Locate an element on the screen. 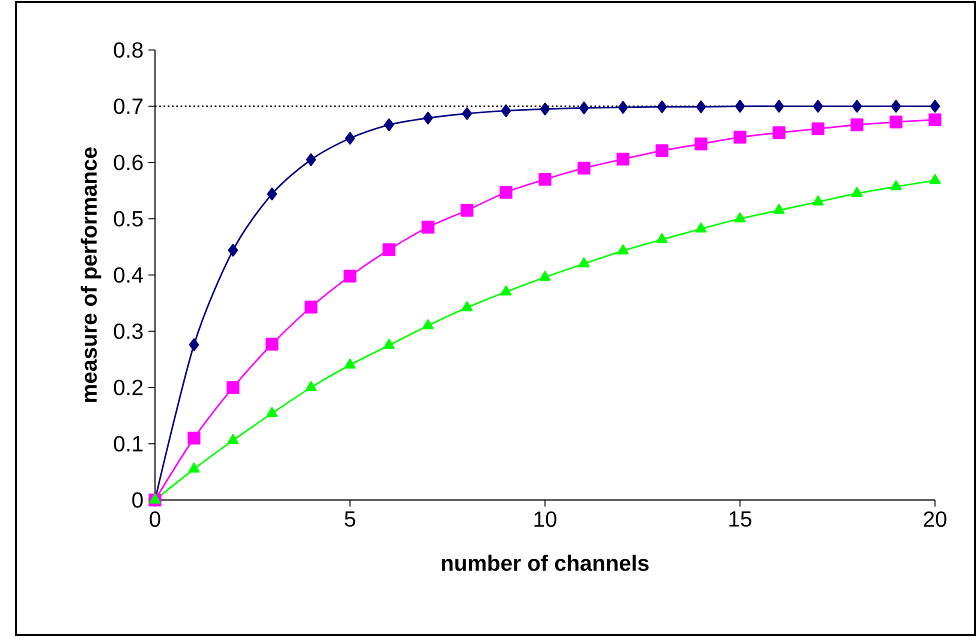 Image resolution: width=977 pixels, height=637 pixels. x-tick-label: 15 is located at coordinates (740, 519).